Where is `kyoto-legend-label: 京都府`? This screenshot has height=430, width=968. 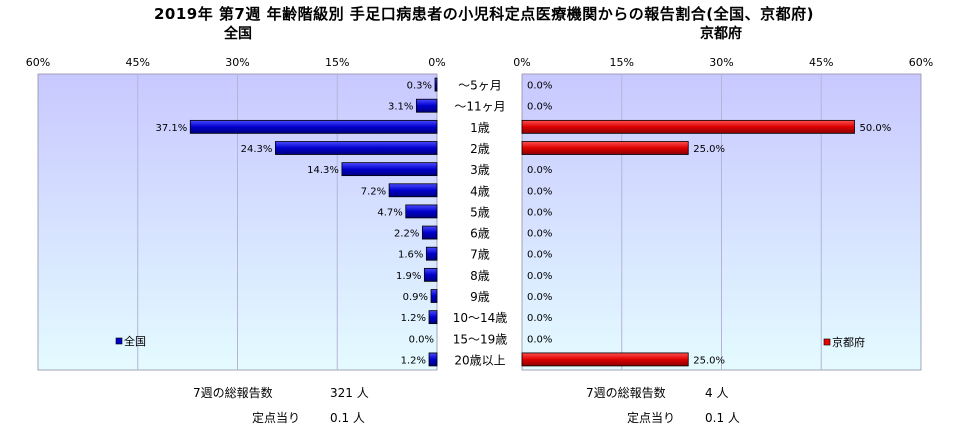
kyoto-legend-label: 京都府 is located at coordinates (848, 342).